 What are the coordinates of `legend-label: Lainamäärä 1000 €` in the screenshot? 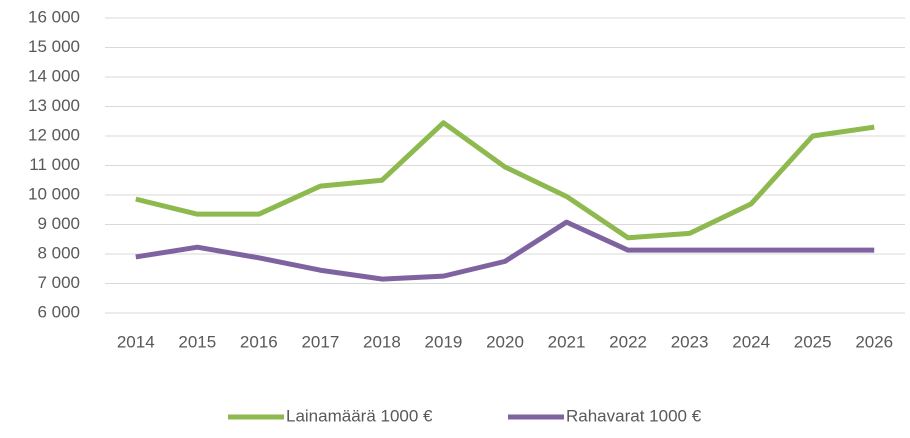 It's located at (359, 415).